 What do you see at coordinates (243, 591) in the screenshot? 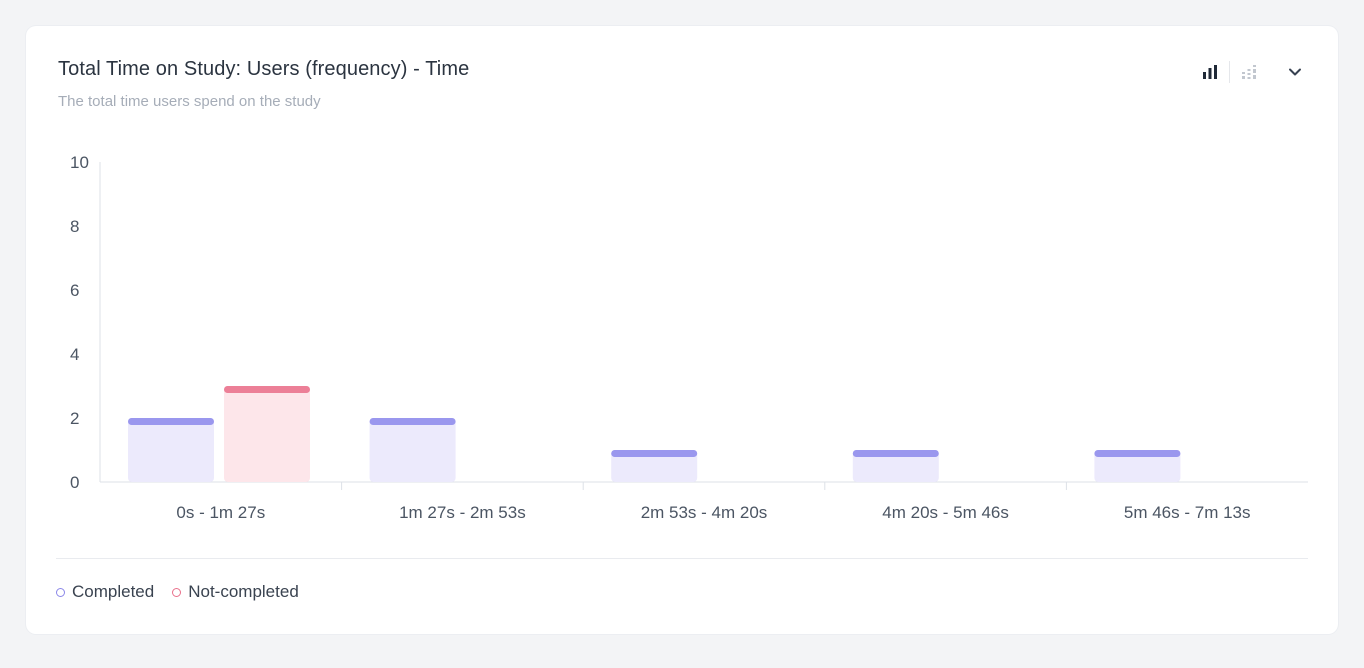
I see `legend-label-not-completed: Not-completed` at bounding box center [243, 591].